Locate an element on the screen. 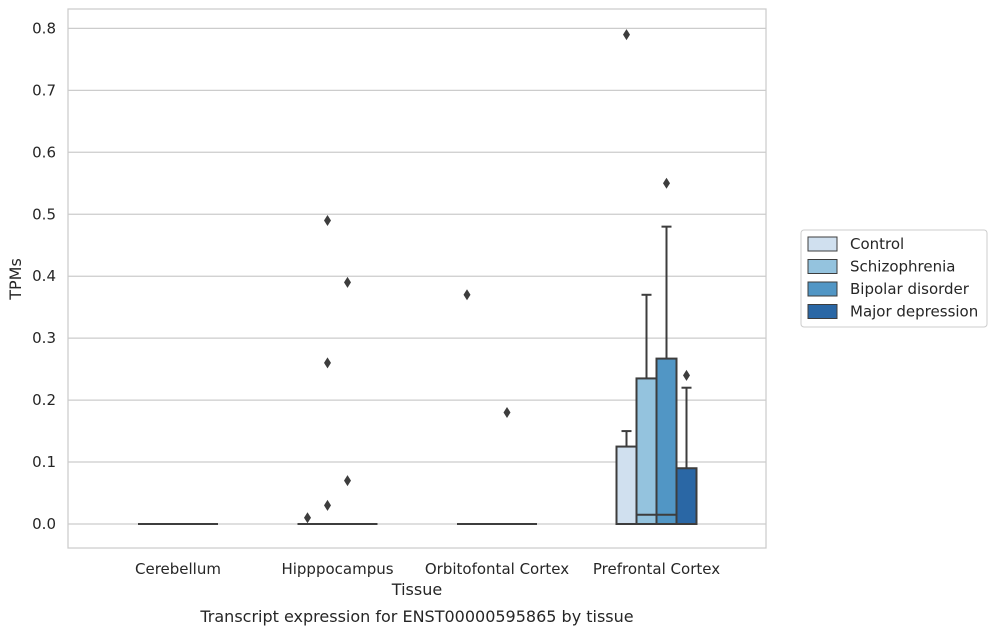 Image resolution: width=997 pixels, height=634 pixels. y-tick-label: 0.2 is located at coordinates (44, 400).